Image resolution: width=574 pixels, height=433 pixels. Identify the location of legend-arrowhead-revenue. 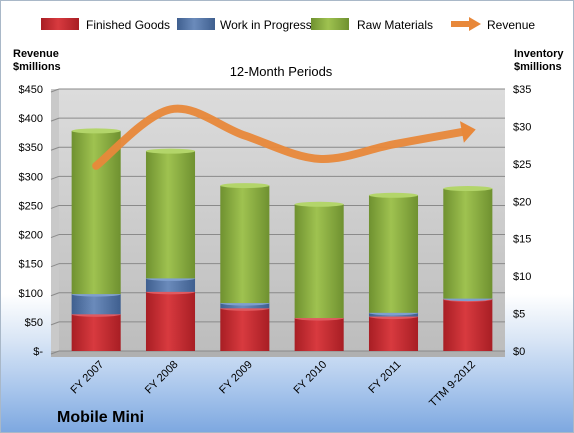
(475, 24).